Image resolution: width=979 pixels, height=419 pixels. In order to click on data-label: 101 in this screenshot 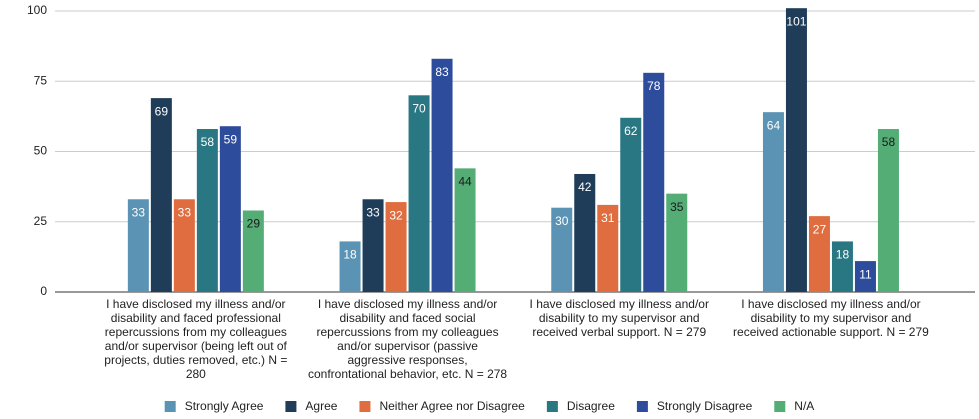, I will do `click(796, 21)`.